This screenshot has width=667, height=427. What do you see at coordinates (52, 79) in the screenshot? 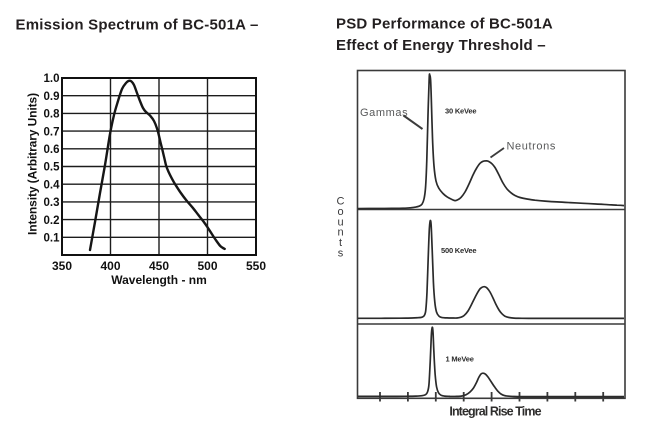
I see `svg-text: 1.0` at bounding box center [52, 79].